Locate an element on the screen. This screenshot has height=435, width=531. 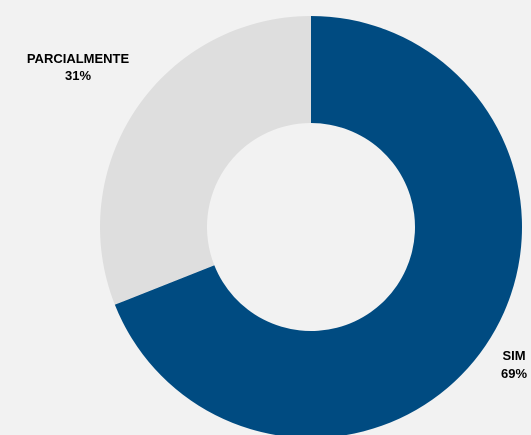
slice-category-label: SIM is located at coordinates (513, 355).